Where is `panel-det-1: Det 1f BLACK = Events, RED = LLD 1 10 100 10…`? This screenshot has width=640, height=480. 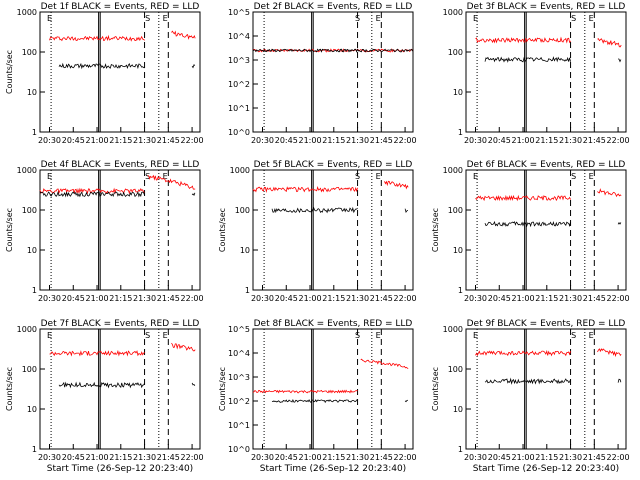
panel-det-1: Det 1f BLACK = Events, RED = LLD 1 10 100 10… is located at coordinates (104, 73).